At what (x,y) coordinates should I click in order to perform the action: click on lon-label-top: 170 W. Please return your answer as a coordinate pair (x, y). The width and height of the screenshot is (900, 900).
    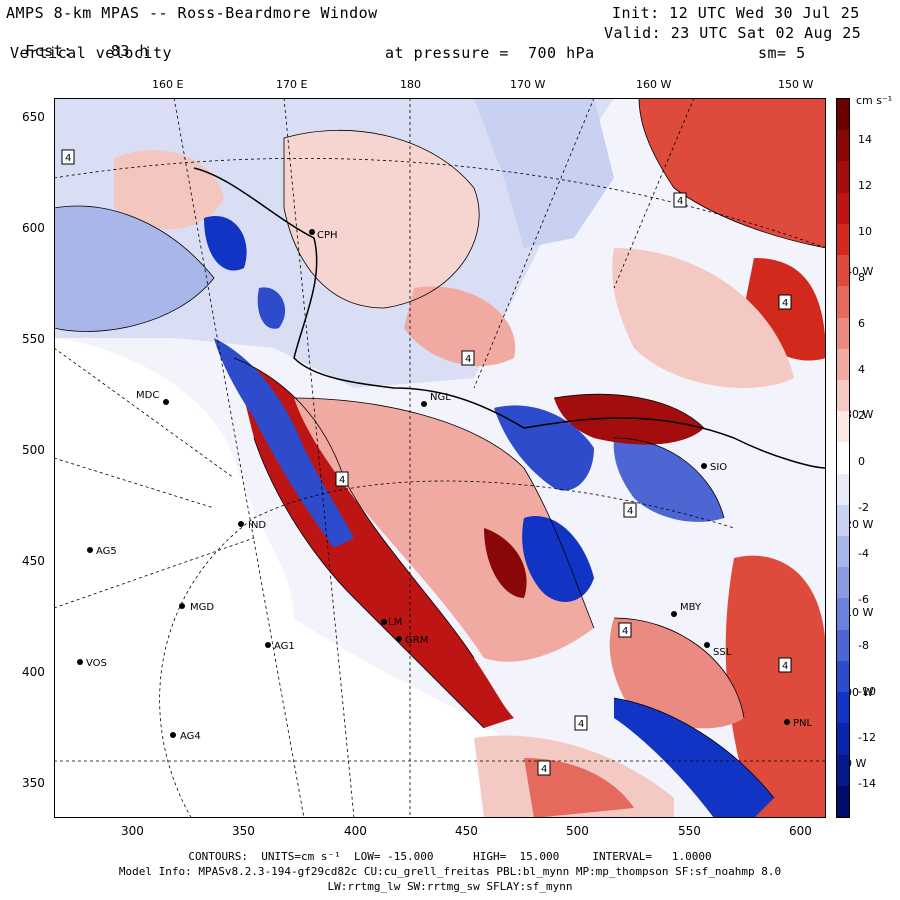
    Looking at the image, I should click on (528, 84).